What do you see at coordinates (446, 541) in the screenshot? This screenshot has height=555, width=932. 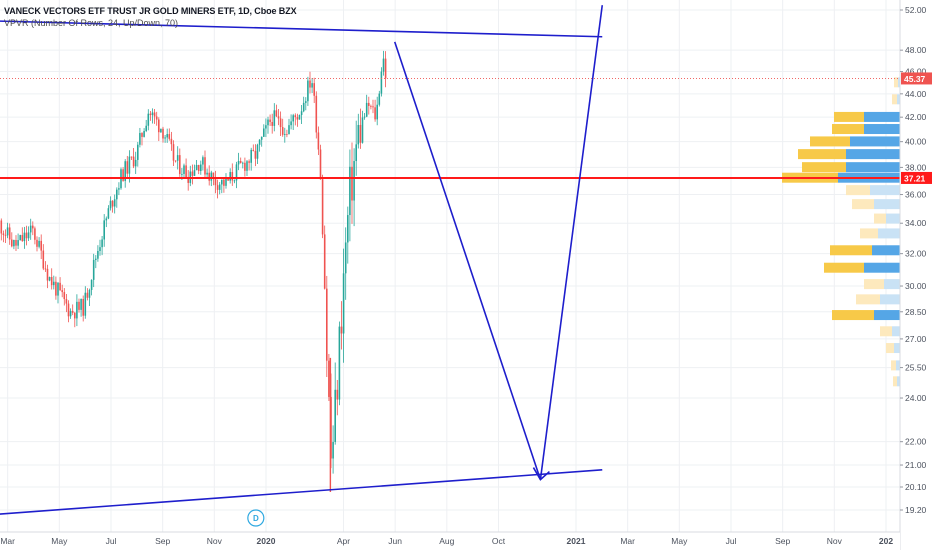 I see `time-tick-label: Aug` at bounding box center [446, 541].